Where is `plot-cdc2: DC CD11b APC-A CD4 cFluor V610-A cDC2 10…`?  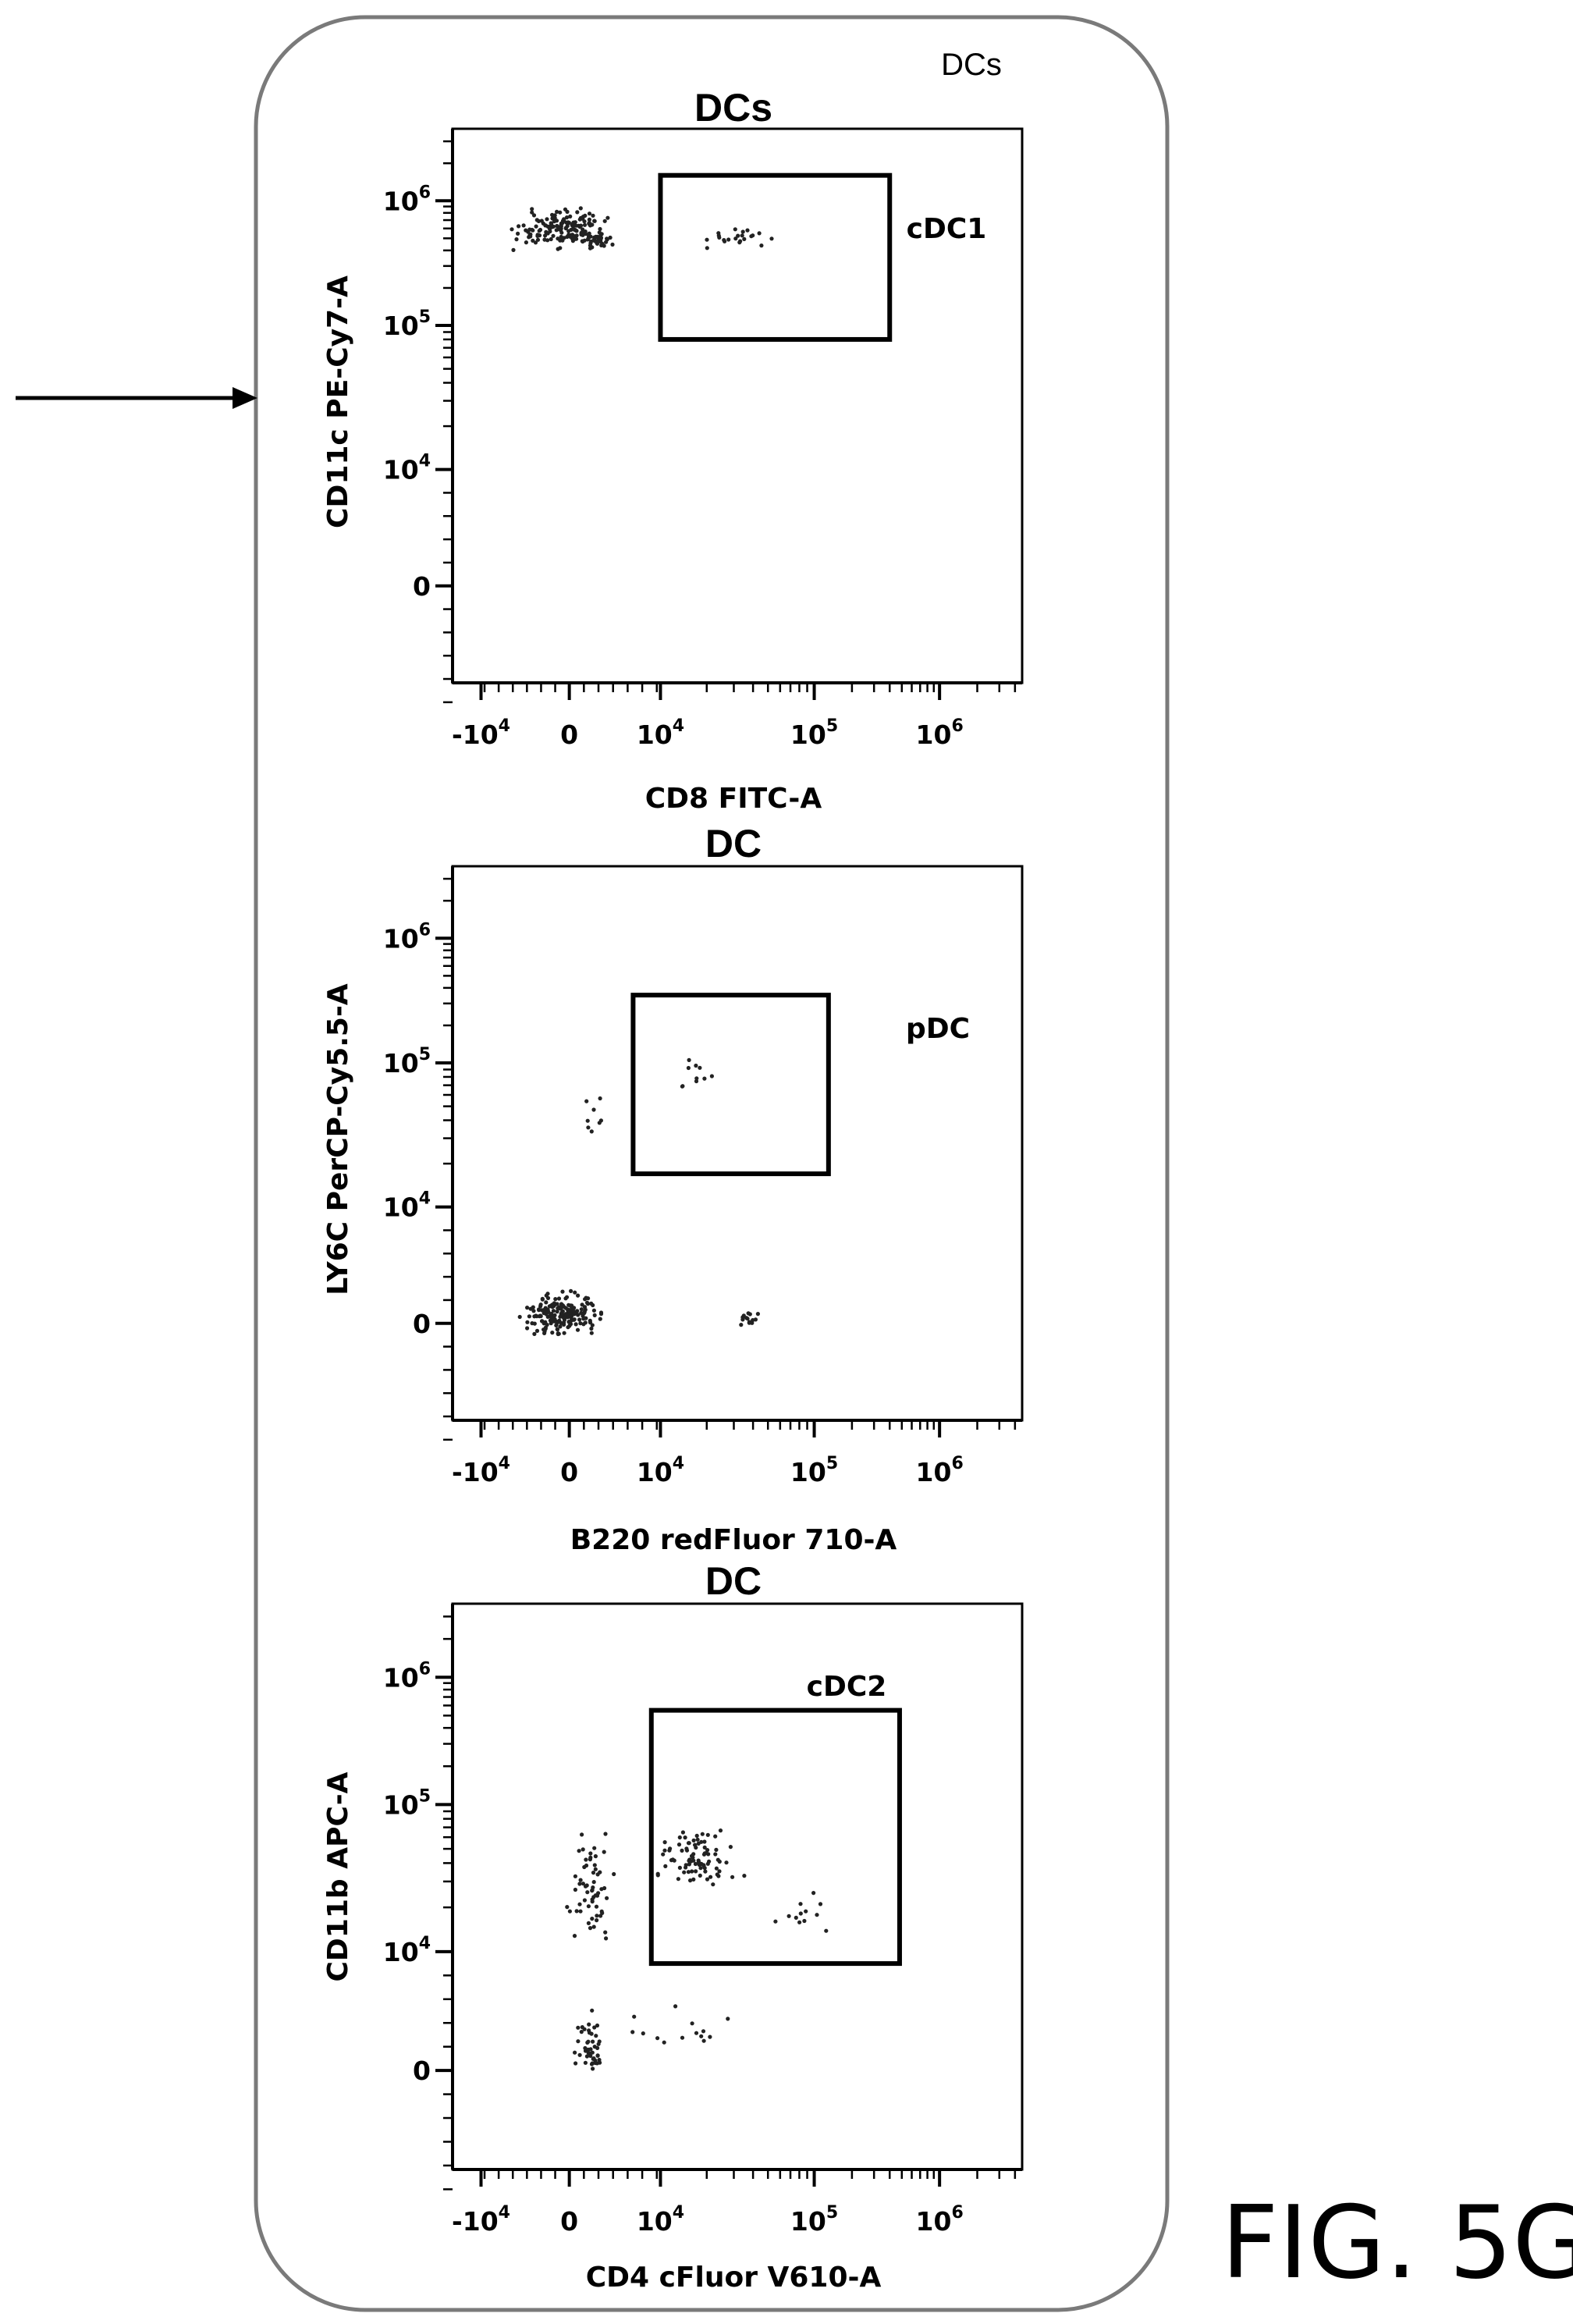
plot-cdc2: DC CD11b APC-A CD4 cFluor V610-A cDC2 10… is located at coordinates (672, 1927).